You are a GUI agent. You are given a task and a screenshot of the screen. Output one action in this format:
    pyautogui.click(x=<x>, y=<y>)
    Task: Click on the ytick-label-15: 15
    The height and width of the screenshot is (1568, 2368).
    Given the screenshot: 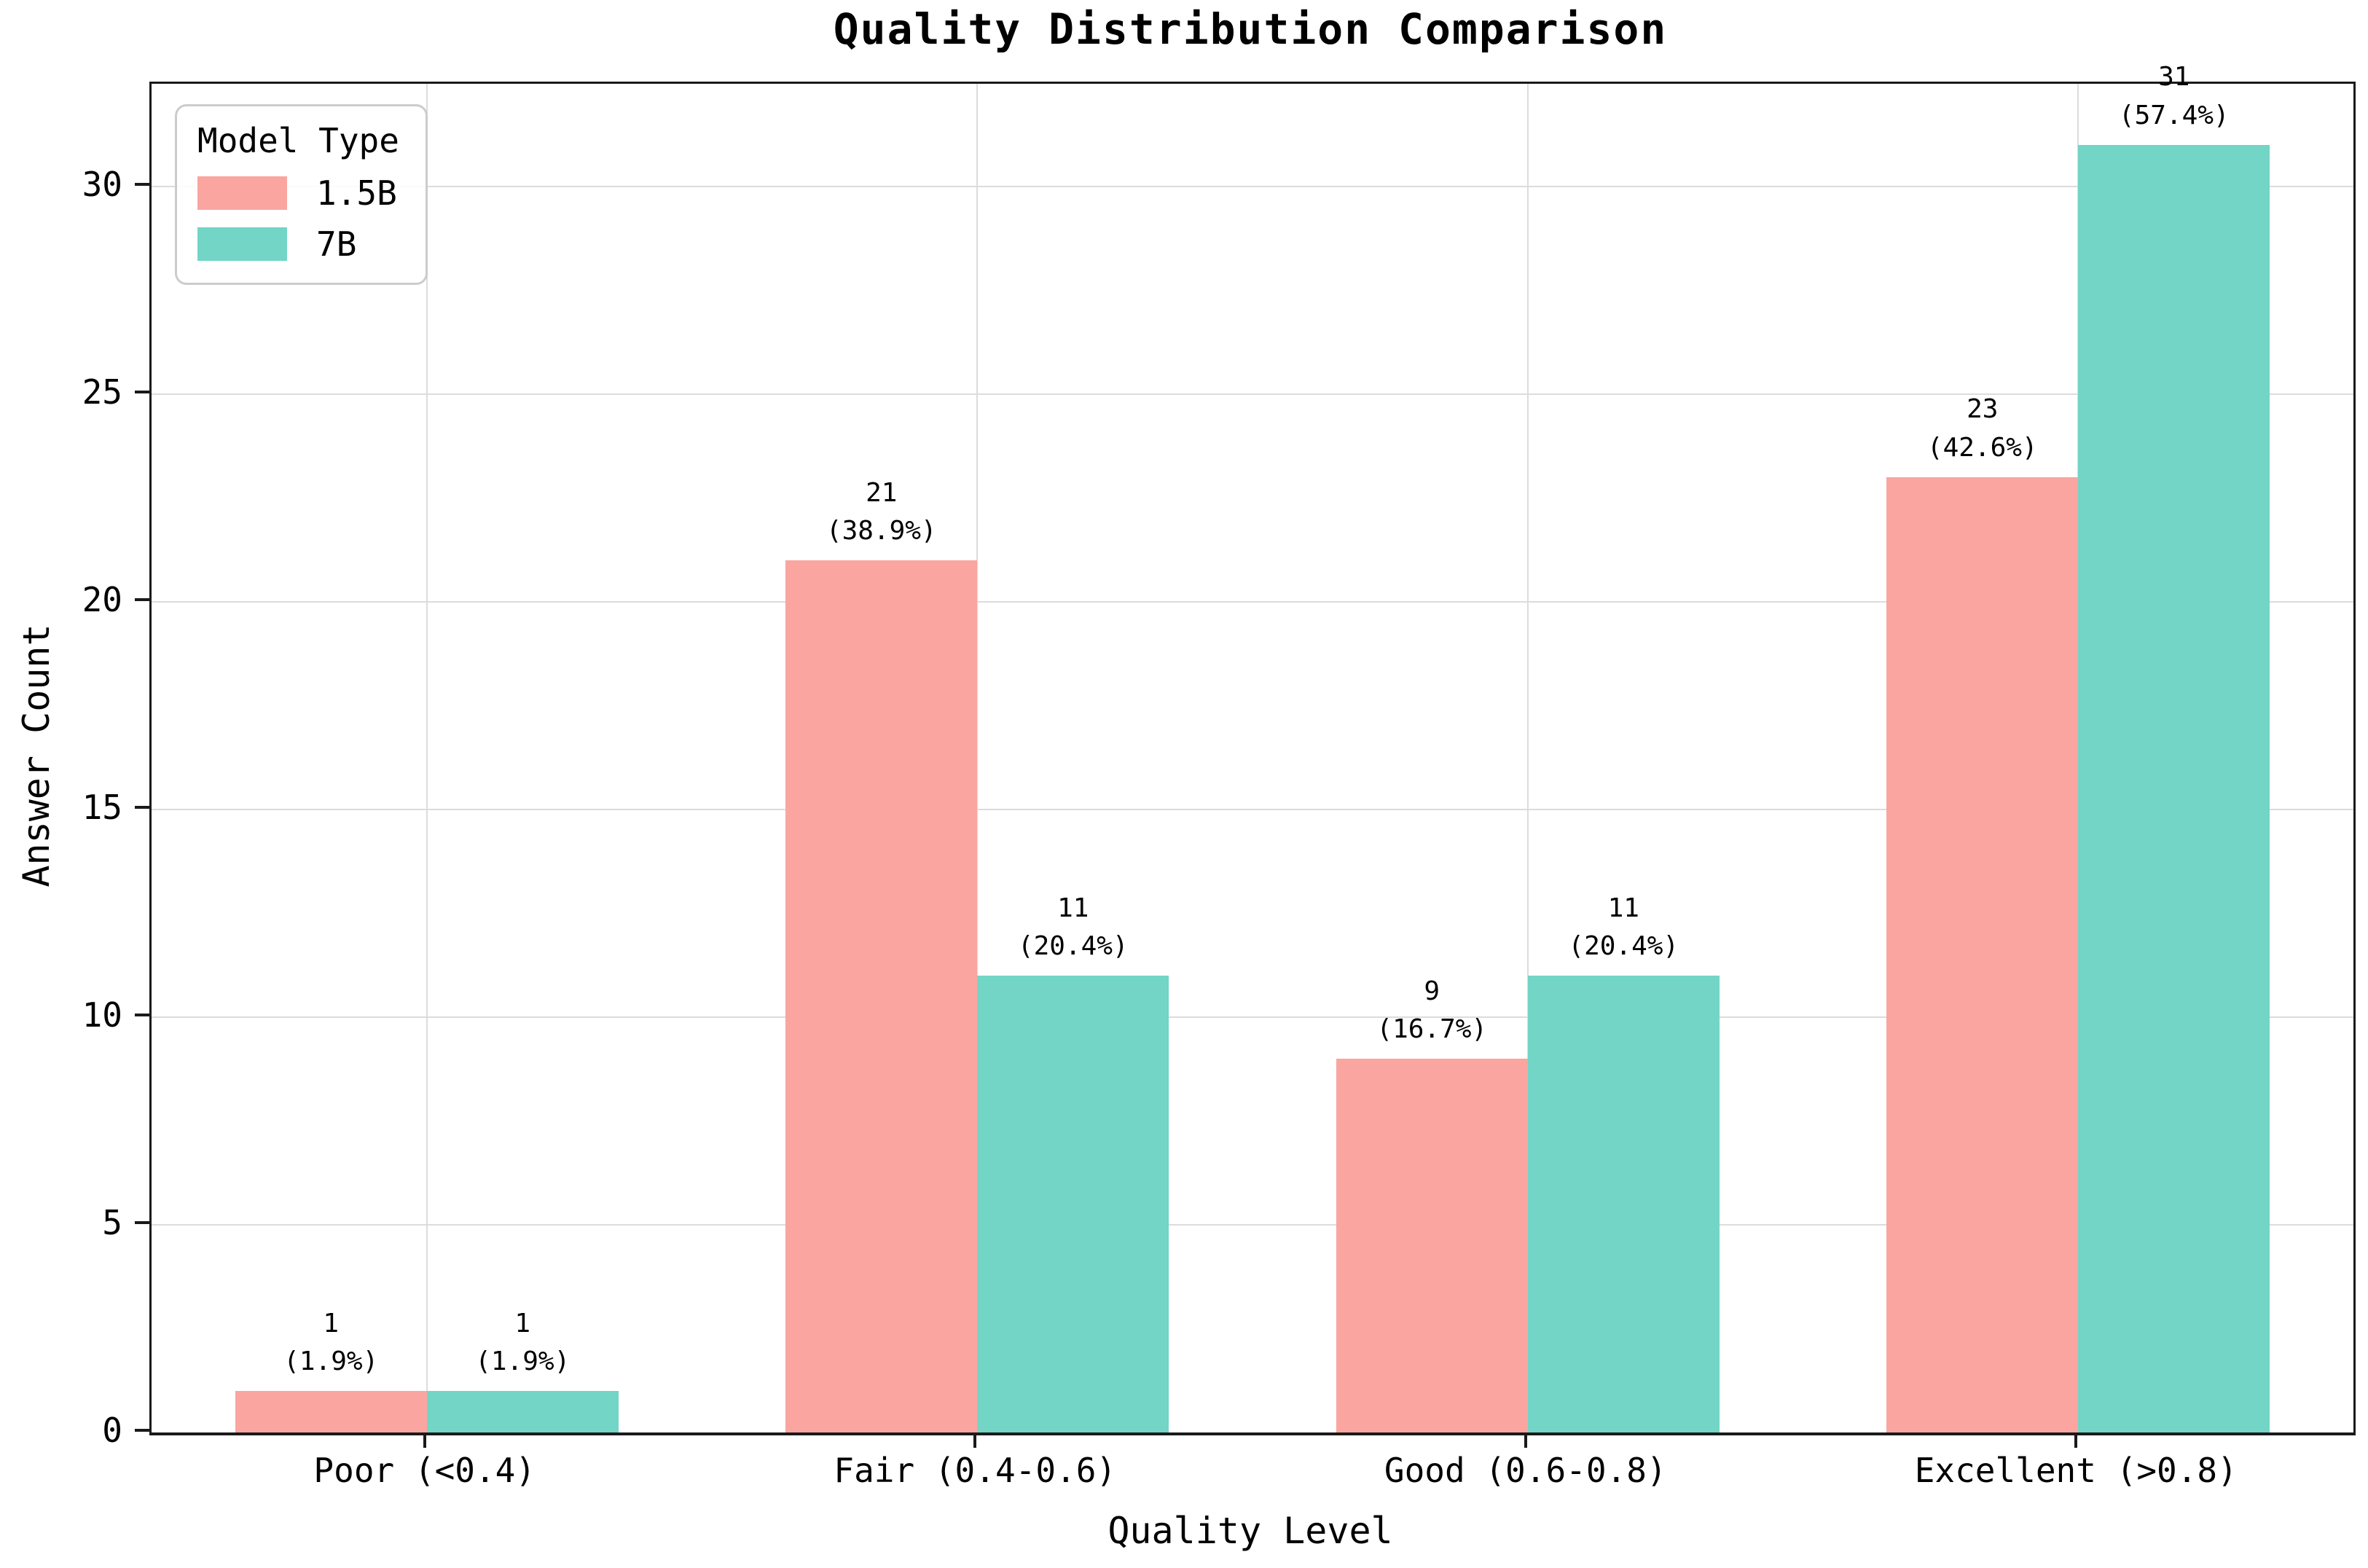 What is the action you would take?
    pyautogui.click(x=102, y=807)
    